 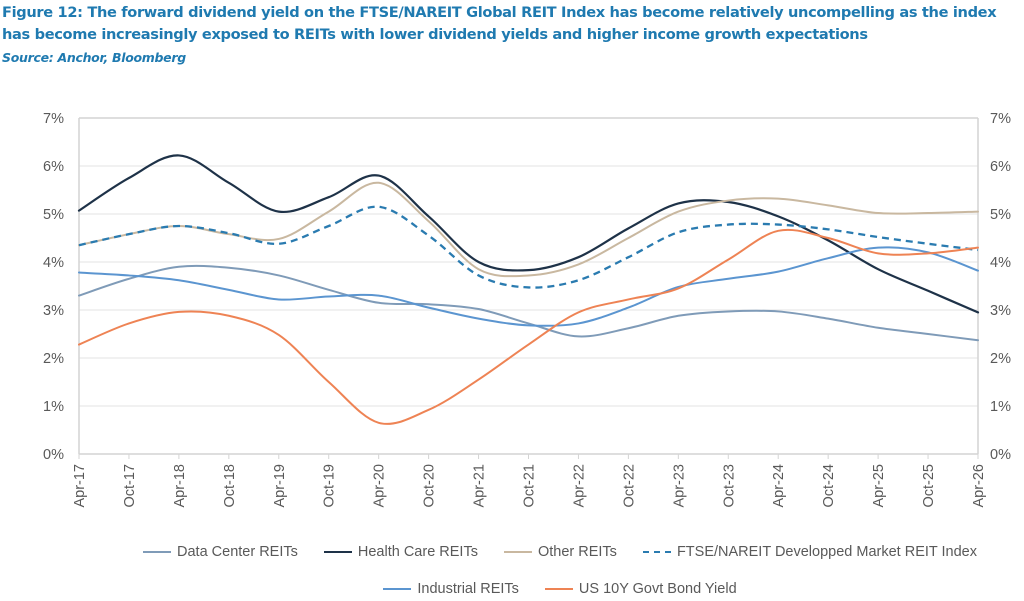 I want to click on series-line-industrial-reits, so click(x=528, y=286).